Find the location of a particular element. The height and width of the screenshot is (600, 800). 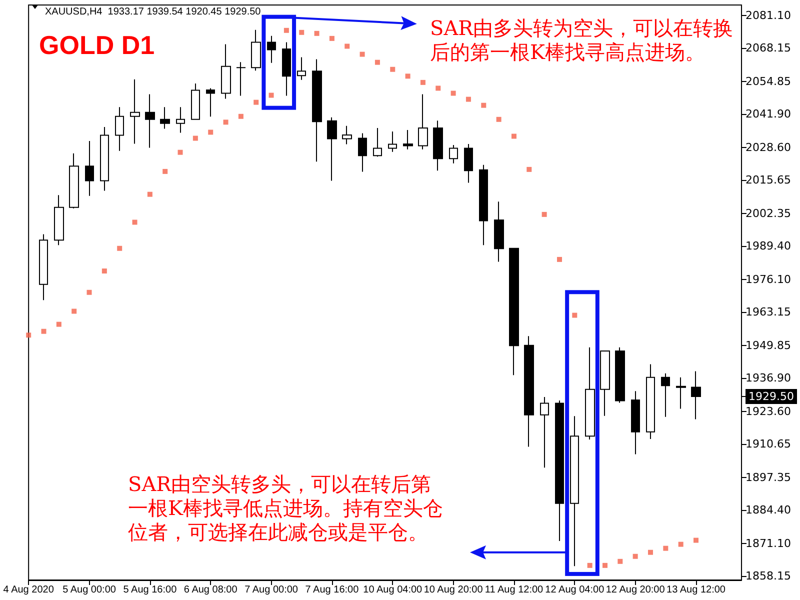

y-tick-label: 1989.40 is located at coordinates (769, 245).